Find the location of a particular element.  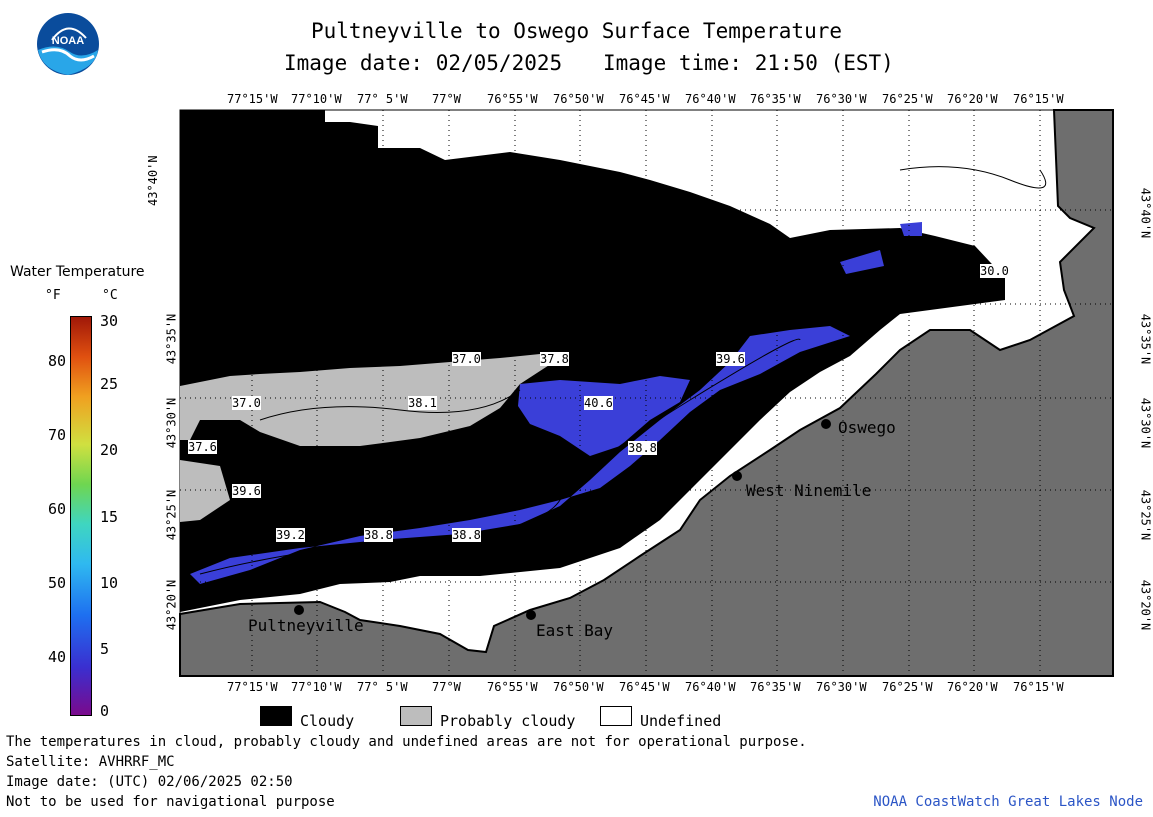

c-tick: 5 is located at coordinates (105, 649).